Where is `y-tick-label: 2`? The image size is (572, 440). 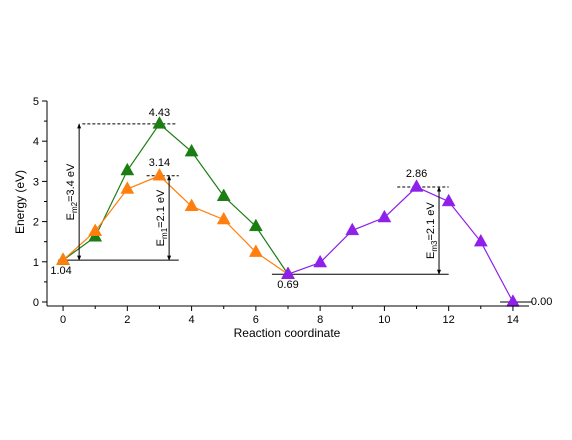 y-tick-label: 2 is located at coordinates (36, 223).